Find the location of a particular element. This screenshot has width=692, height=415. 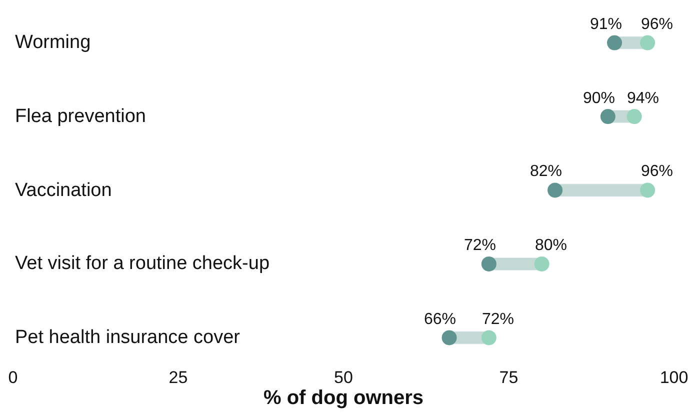

data-label: 91% is located at coordinates (606, 24).